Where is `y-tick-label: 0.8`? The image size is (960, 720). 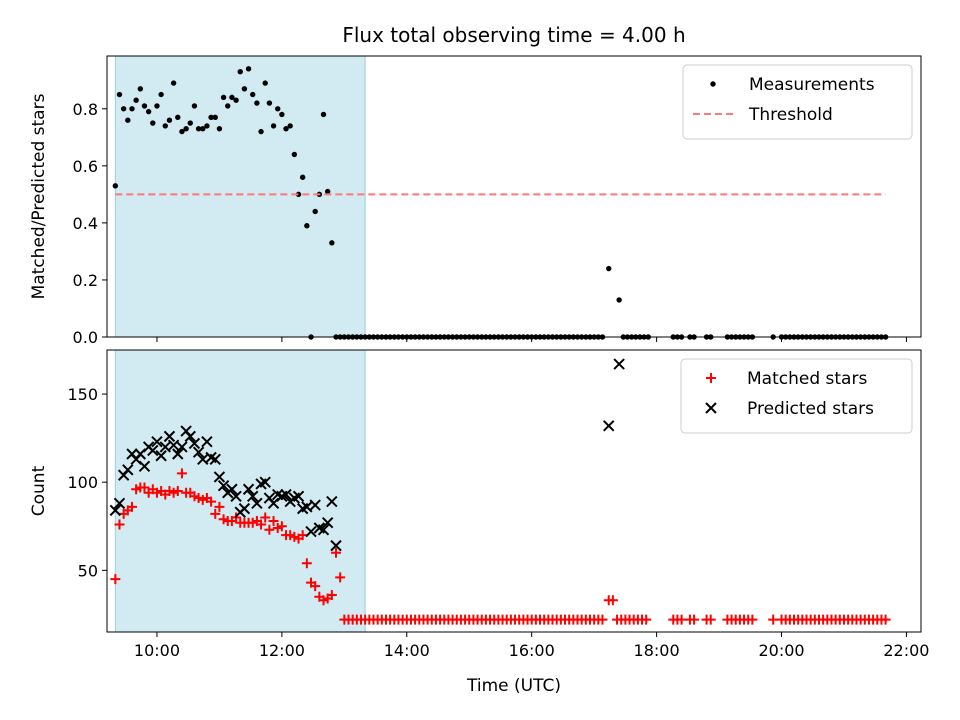
y-tick-label: 0.8 is located at coordinates (85, 109).